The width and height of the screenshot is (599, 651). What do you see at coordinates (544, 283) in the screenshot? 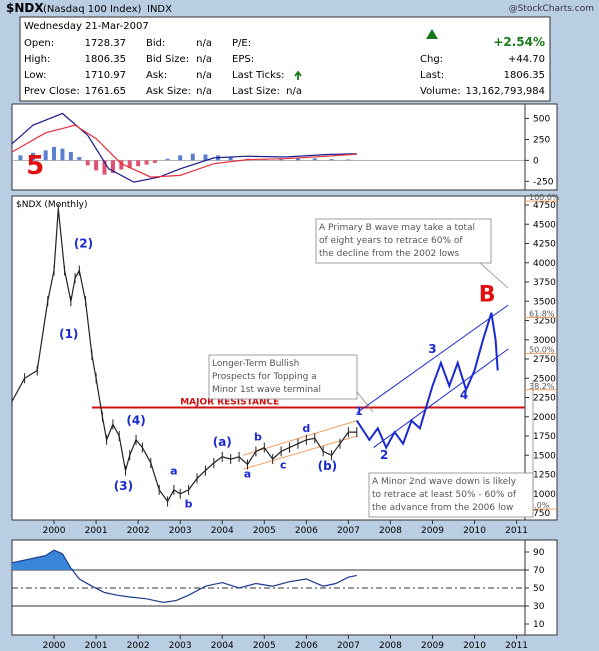
I see `price-y-tick-label: 3750` at bounding box center [544, 283].